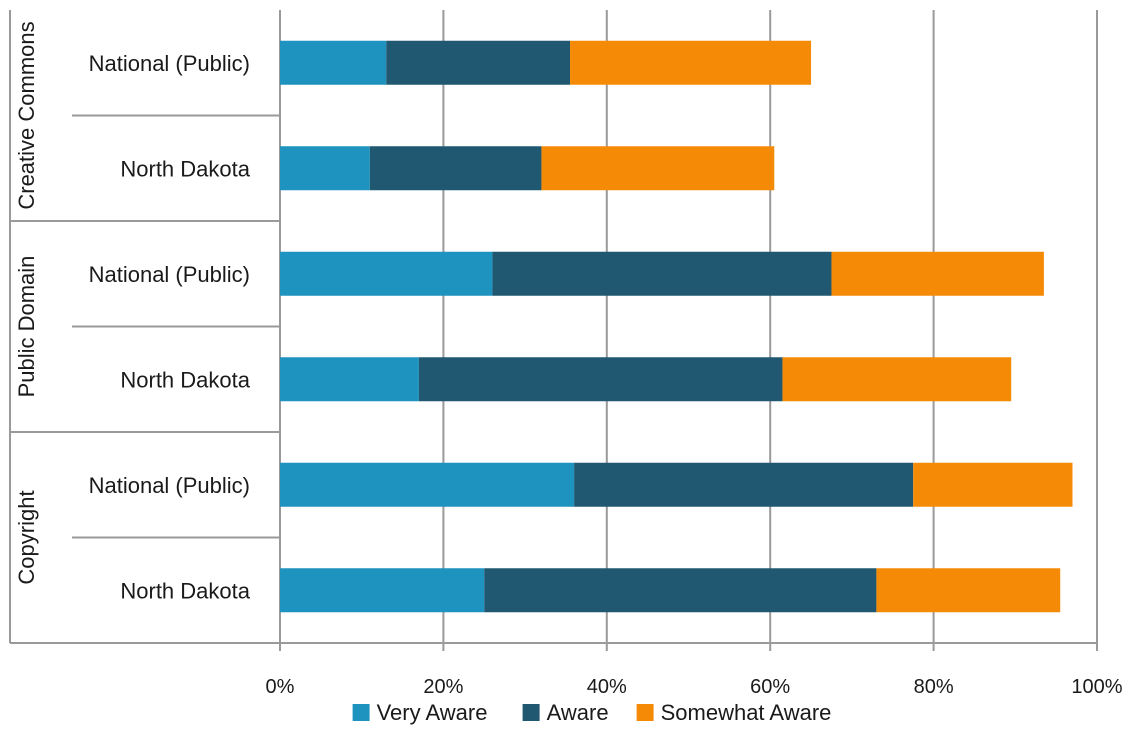  Describe the element at coordinates (578, 712) in the screenshot. I see `legend-label: Aware` at that location.